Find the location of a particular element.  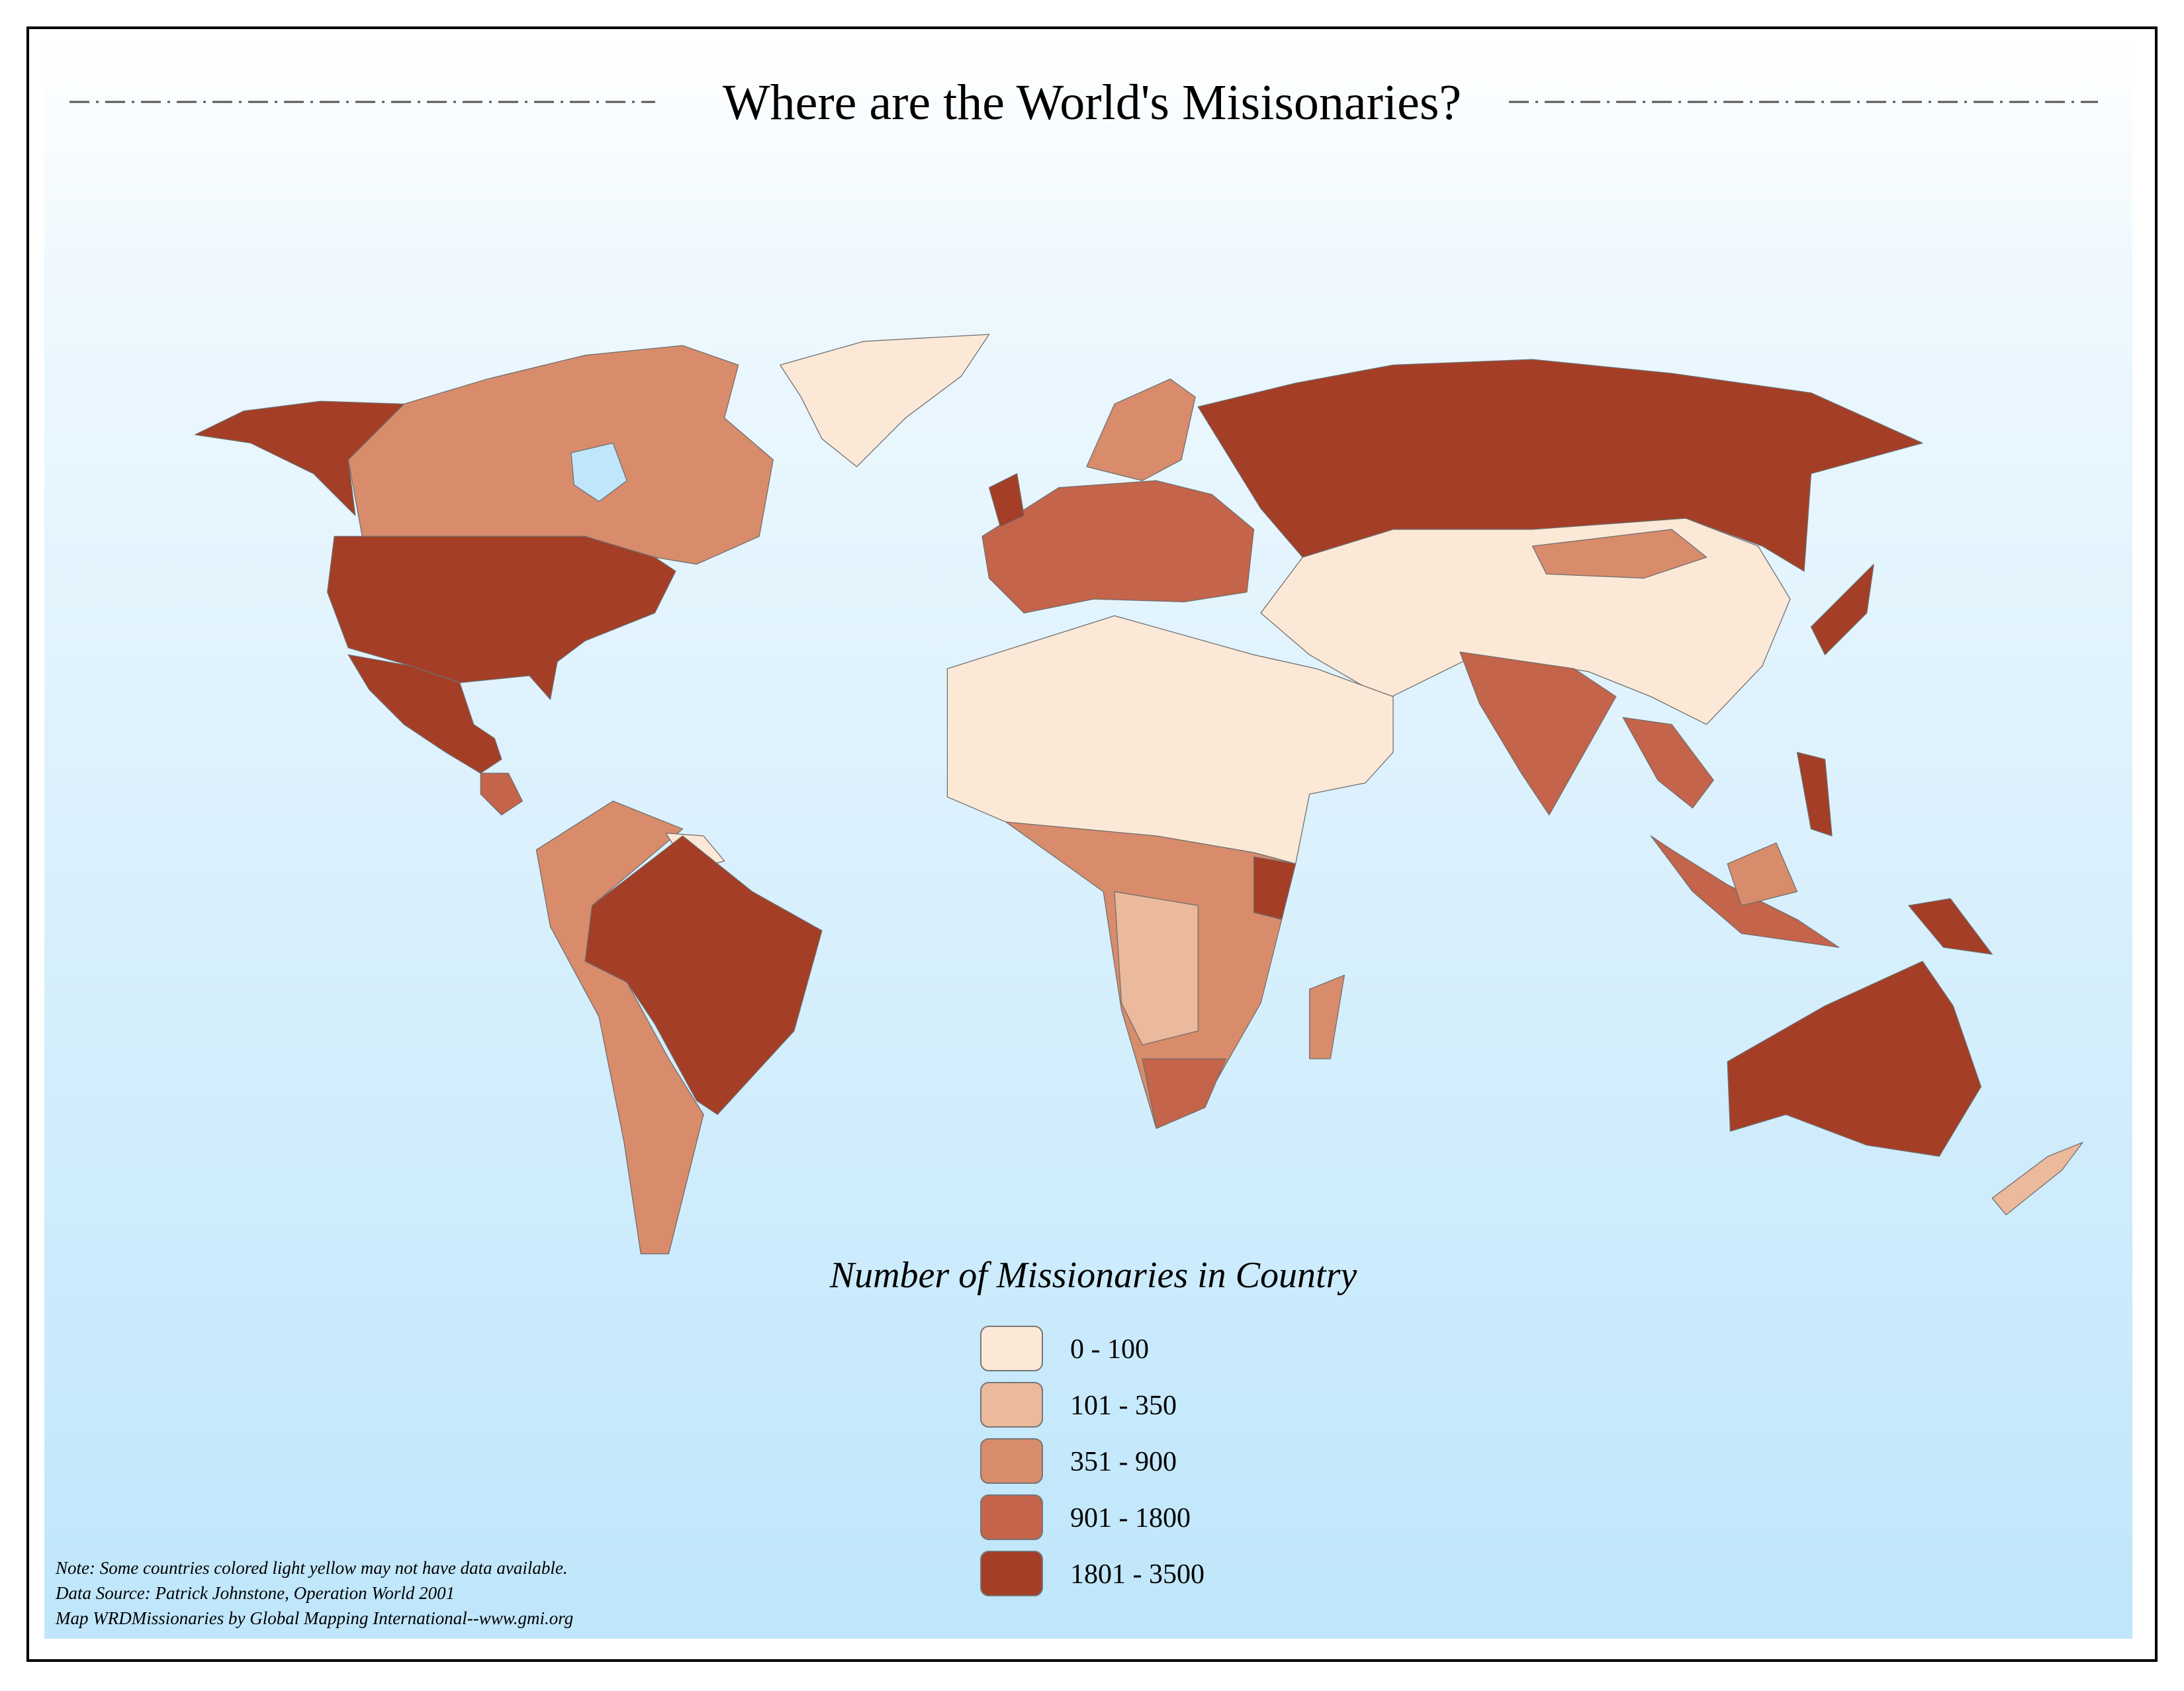

legend-label: 101 - 350 is located at coordinates (1123, 1406).